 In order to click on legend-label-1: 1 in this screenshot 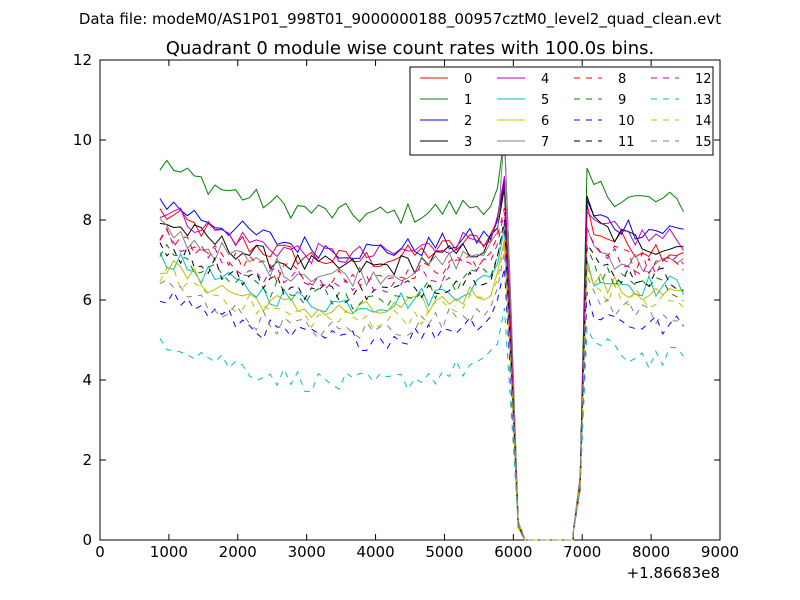, I will do `click(468, 100)`.